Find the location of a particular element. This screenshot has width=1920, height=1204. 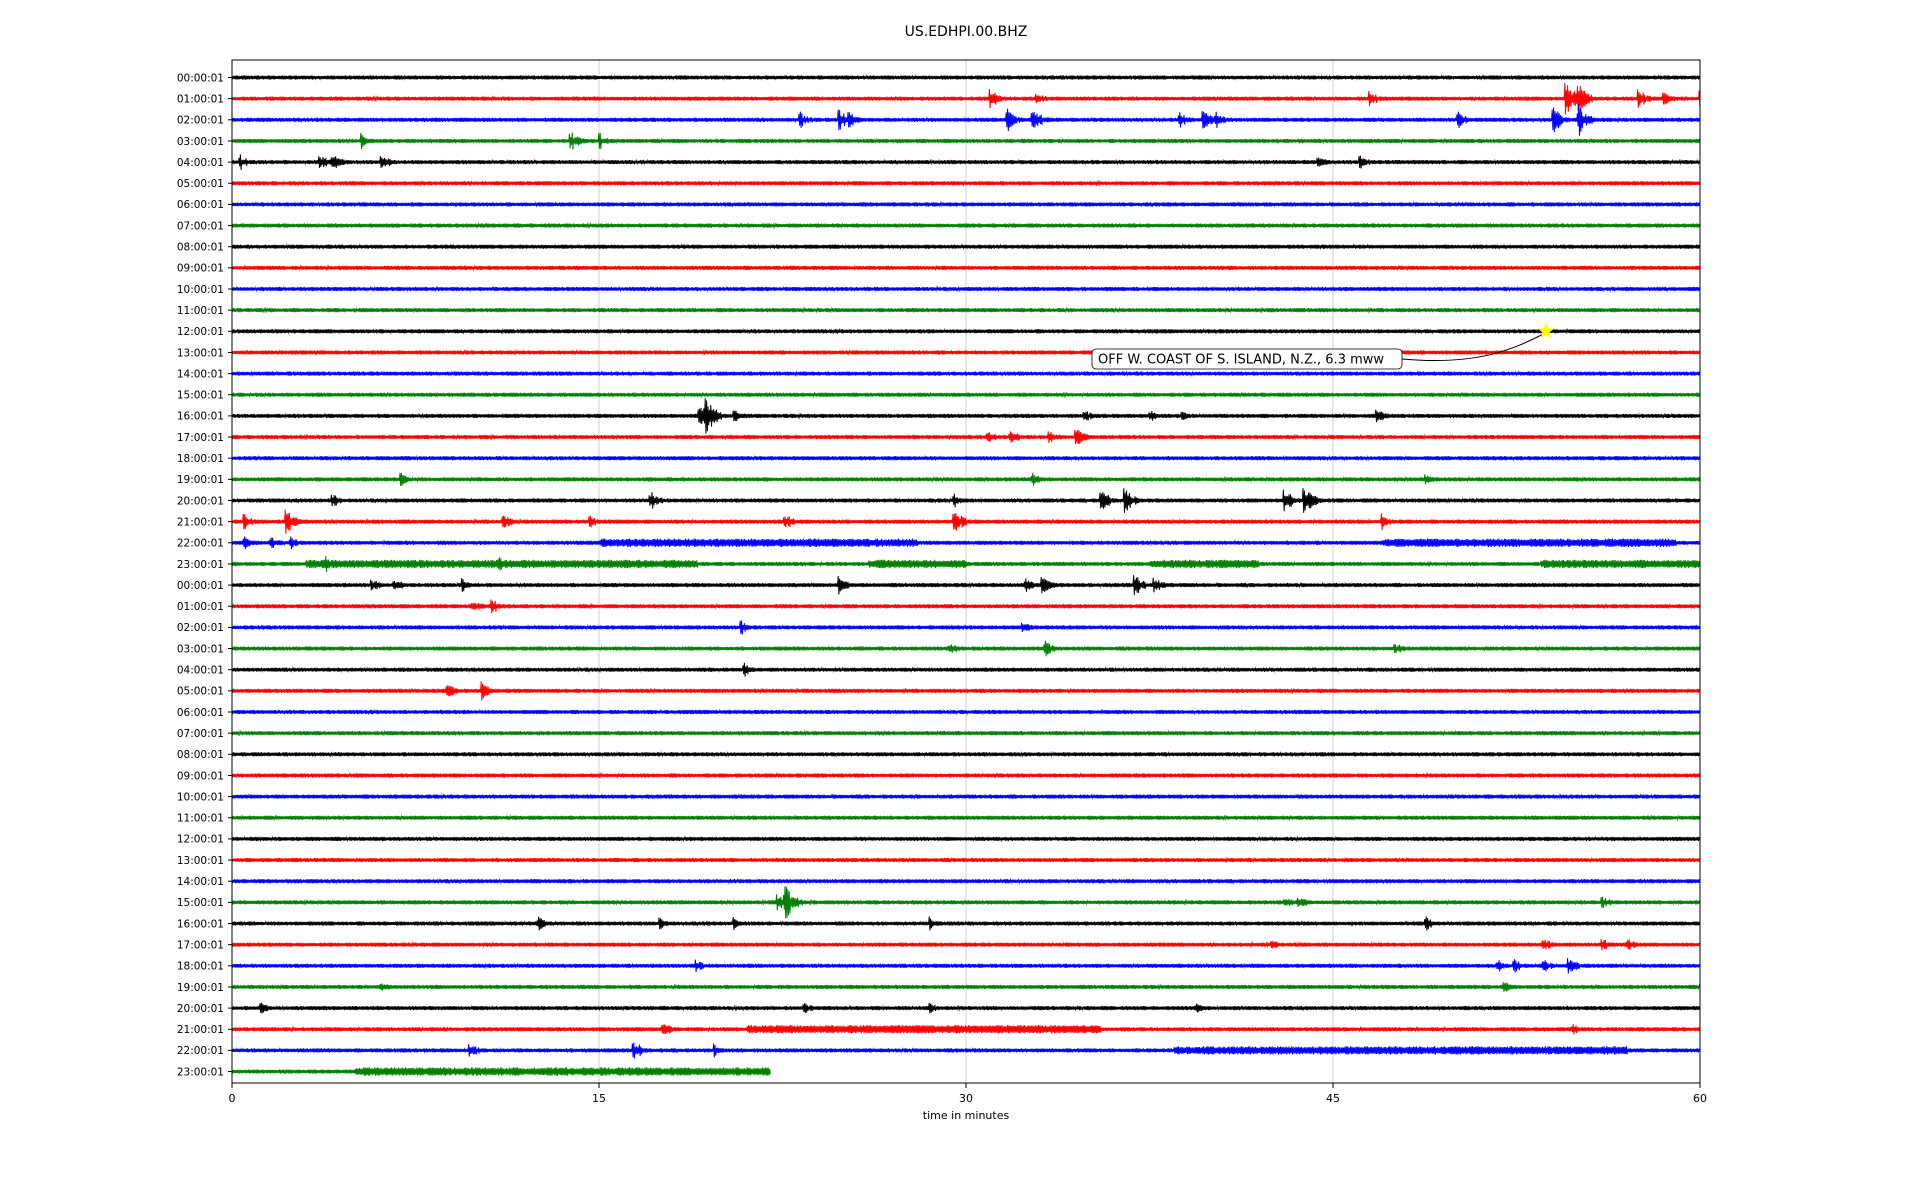

event-star-marker is located at coordinates (1546, 330).